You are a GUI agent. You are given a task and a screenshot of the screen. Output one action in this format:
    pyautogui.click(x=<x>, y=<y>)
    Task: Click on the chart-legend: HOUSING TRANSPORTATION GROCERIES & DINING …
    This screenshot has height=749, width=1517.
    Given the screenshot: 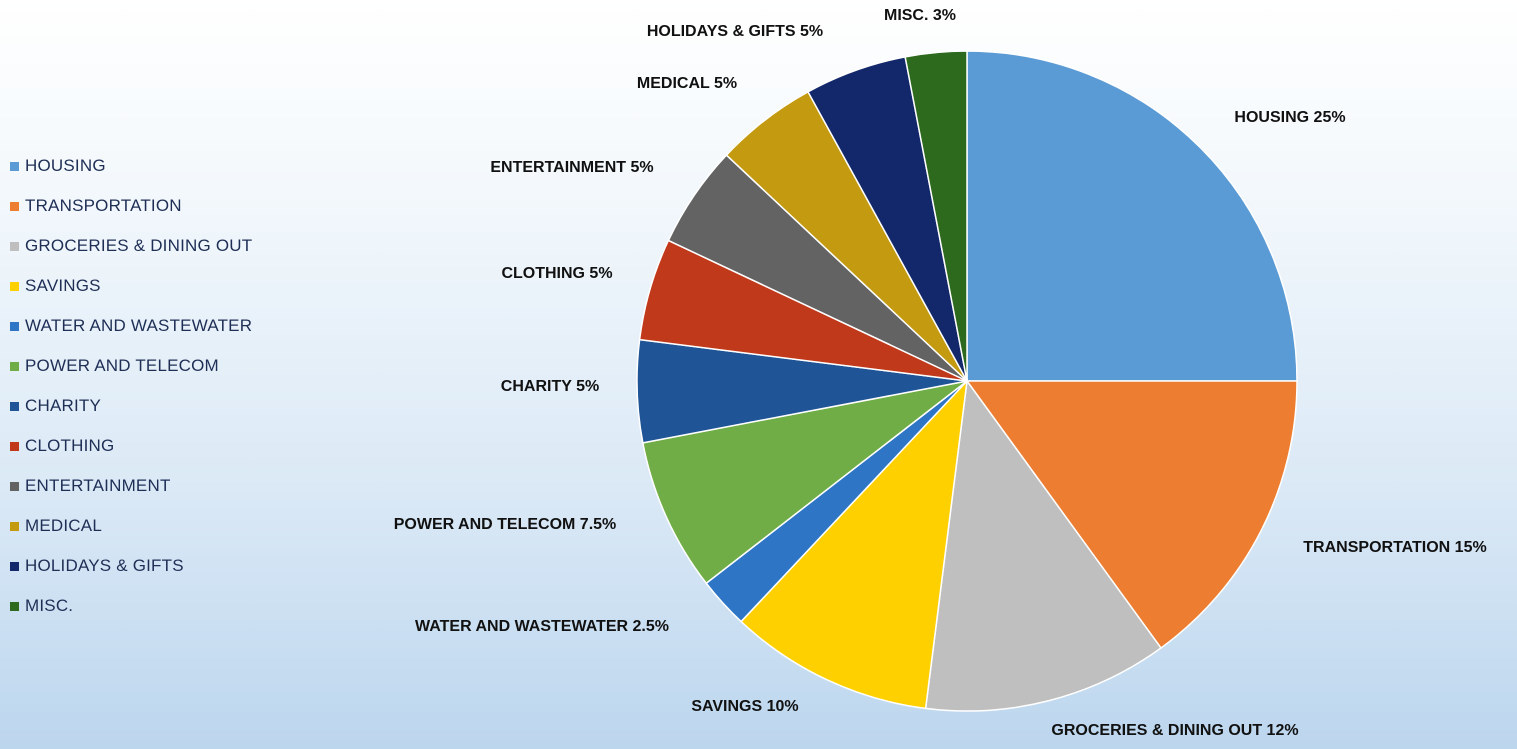 What is the action you would take?
    pyautogui.click(x=131, y=386)
    